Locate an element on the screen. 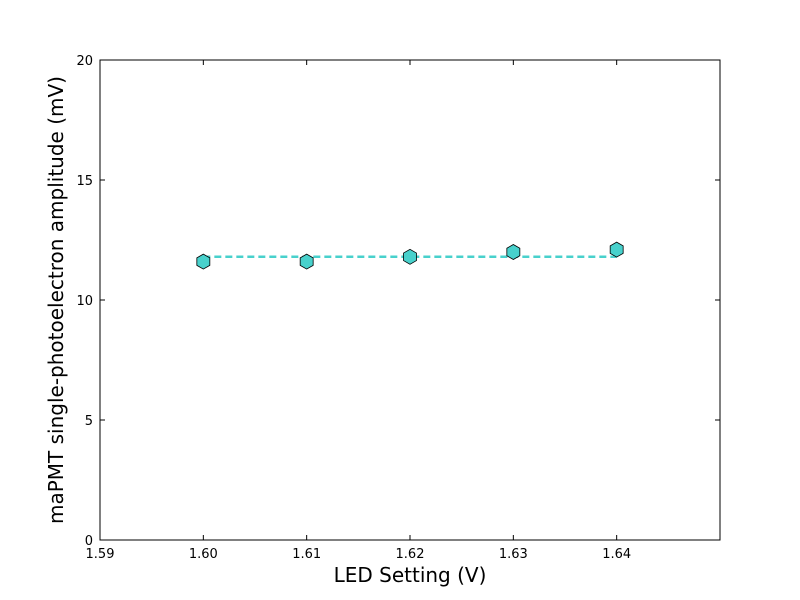 This screenshot has width=800, height=600. data-layer is located at coordinates (410, 255).